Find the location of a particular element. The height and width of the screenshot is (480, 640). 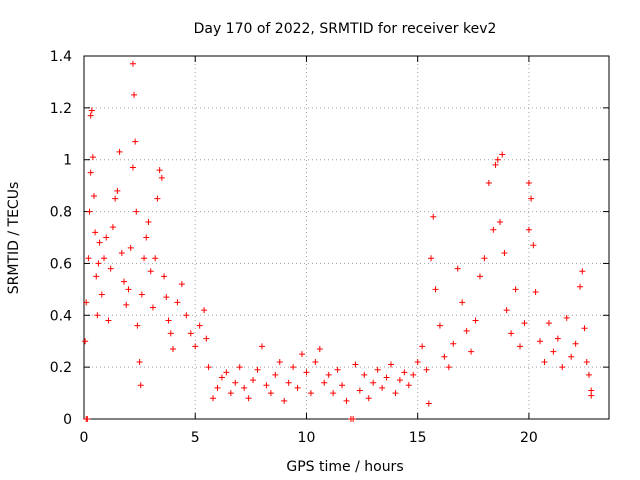

y-tick-label: 0 is located at coordinates (67, 420).